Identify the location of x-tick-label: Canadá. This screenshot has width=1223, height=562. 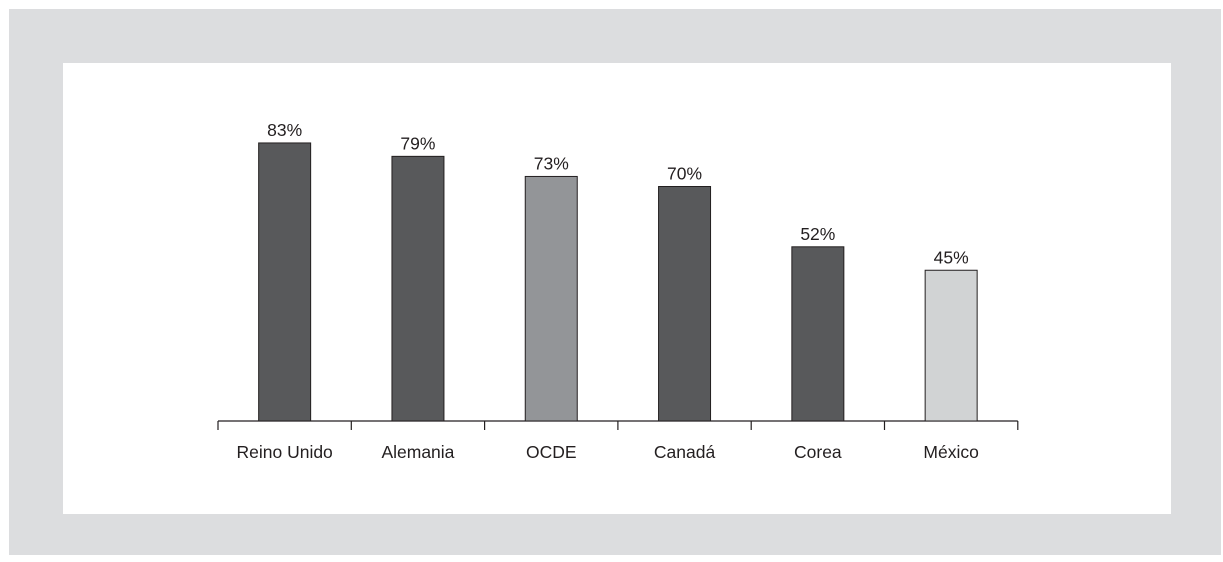
(685, 452).